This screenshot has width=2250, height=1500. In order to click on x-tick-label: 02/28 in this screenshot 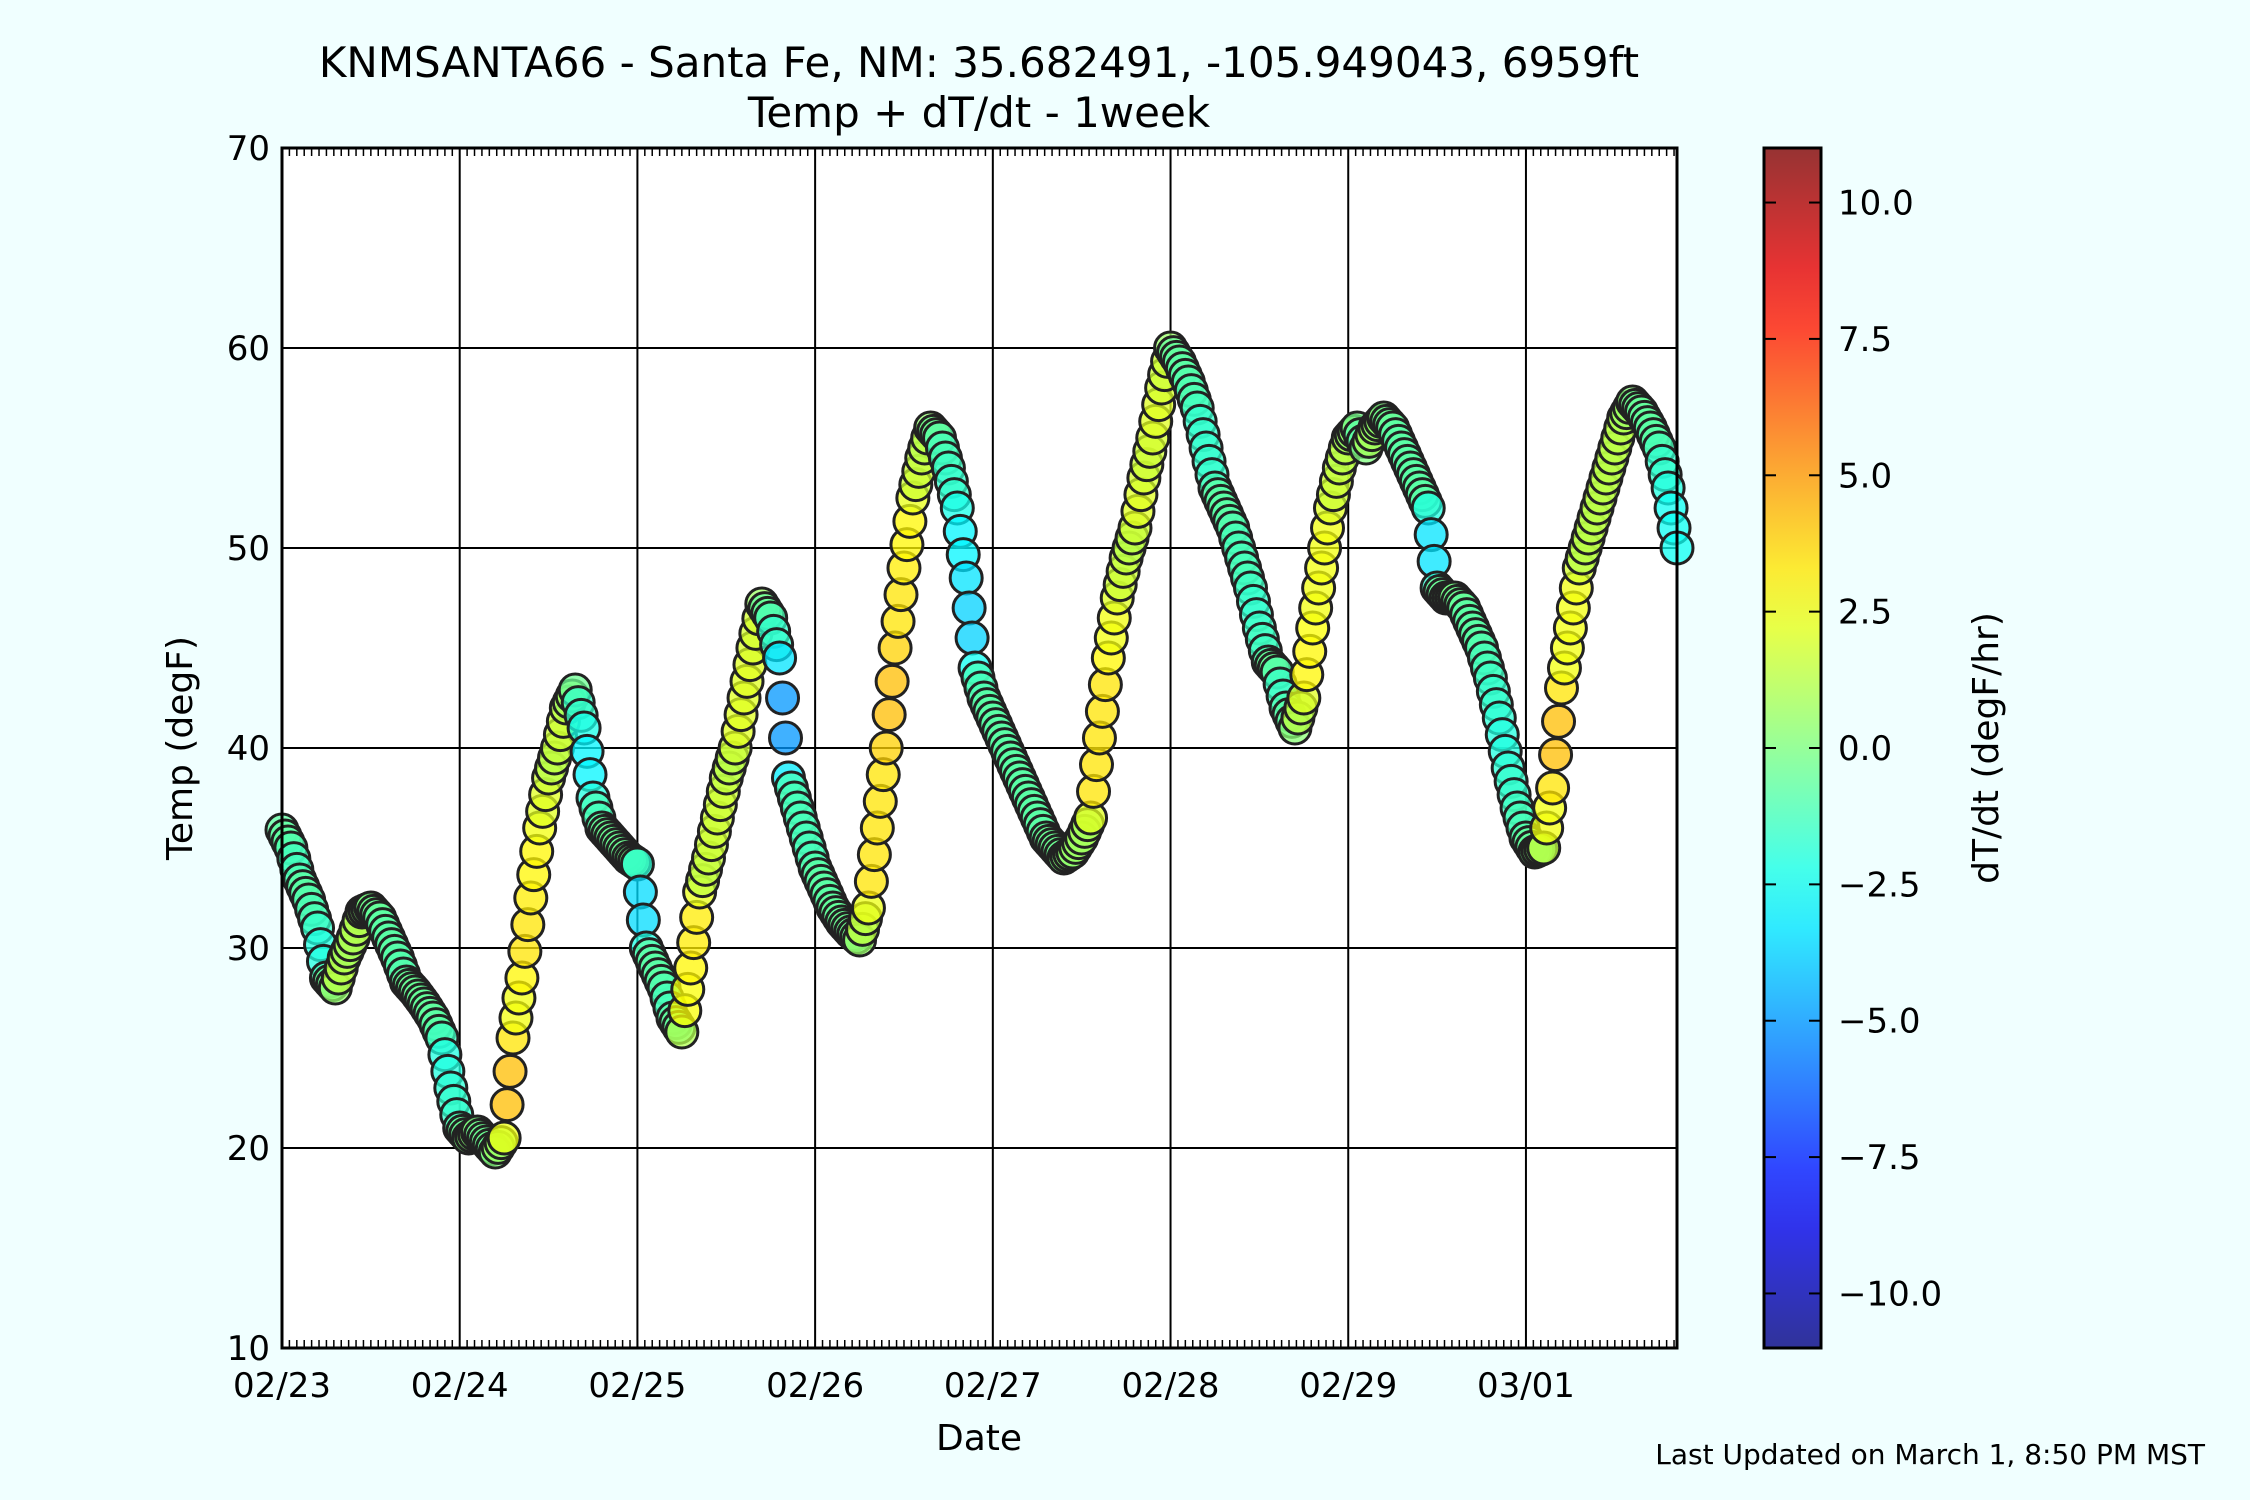, I will do `click(1171, 1386)`.